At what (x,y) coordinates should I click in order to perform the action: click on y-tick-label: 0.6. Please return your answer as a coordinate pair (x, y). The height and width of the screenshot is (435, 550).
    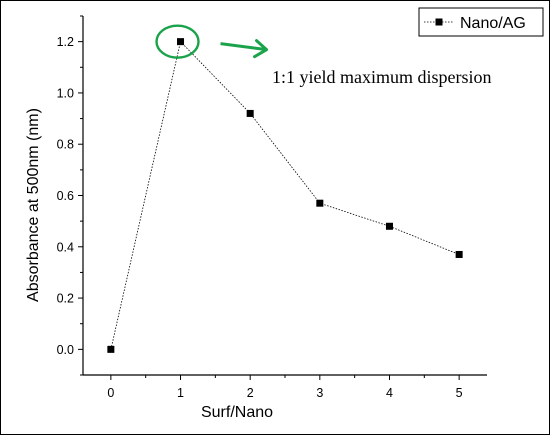
    Looking at the image, I should click on (65, 196).